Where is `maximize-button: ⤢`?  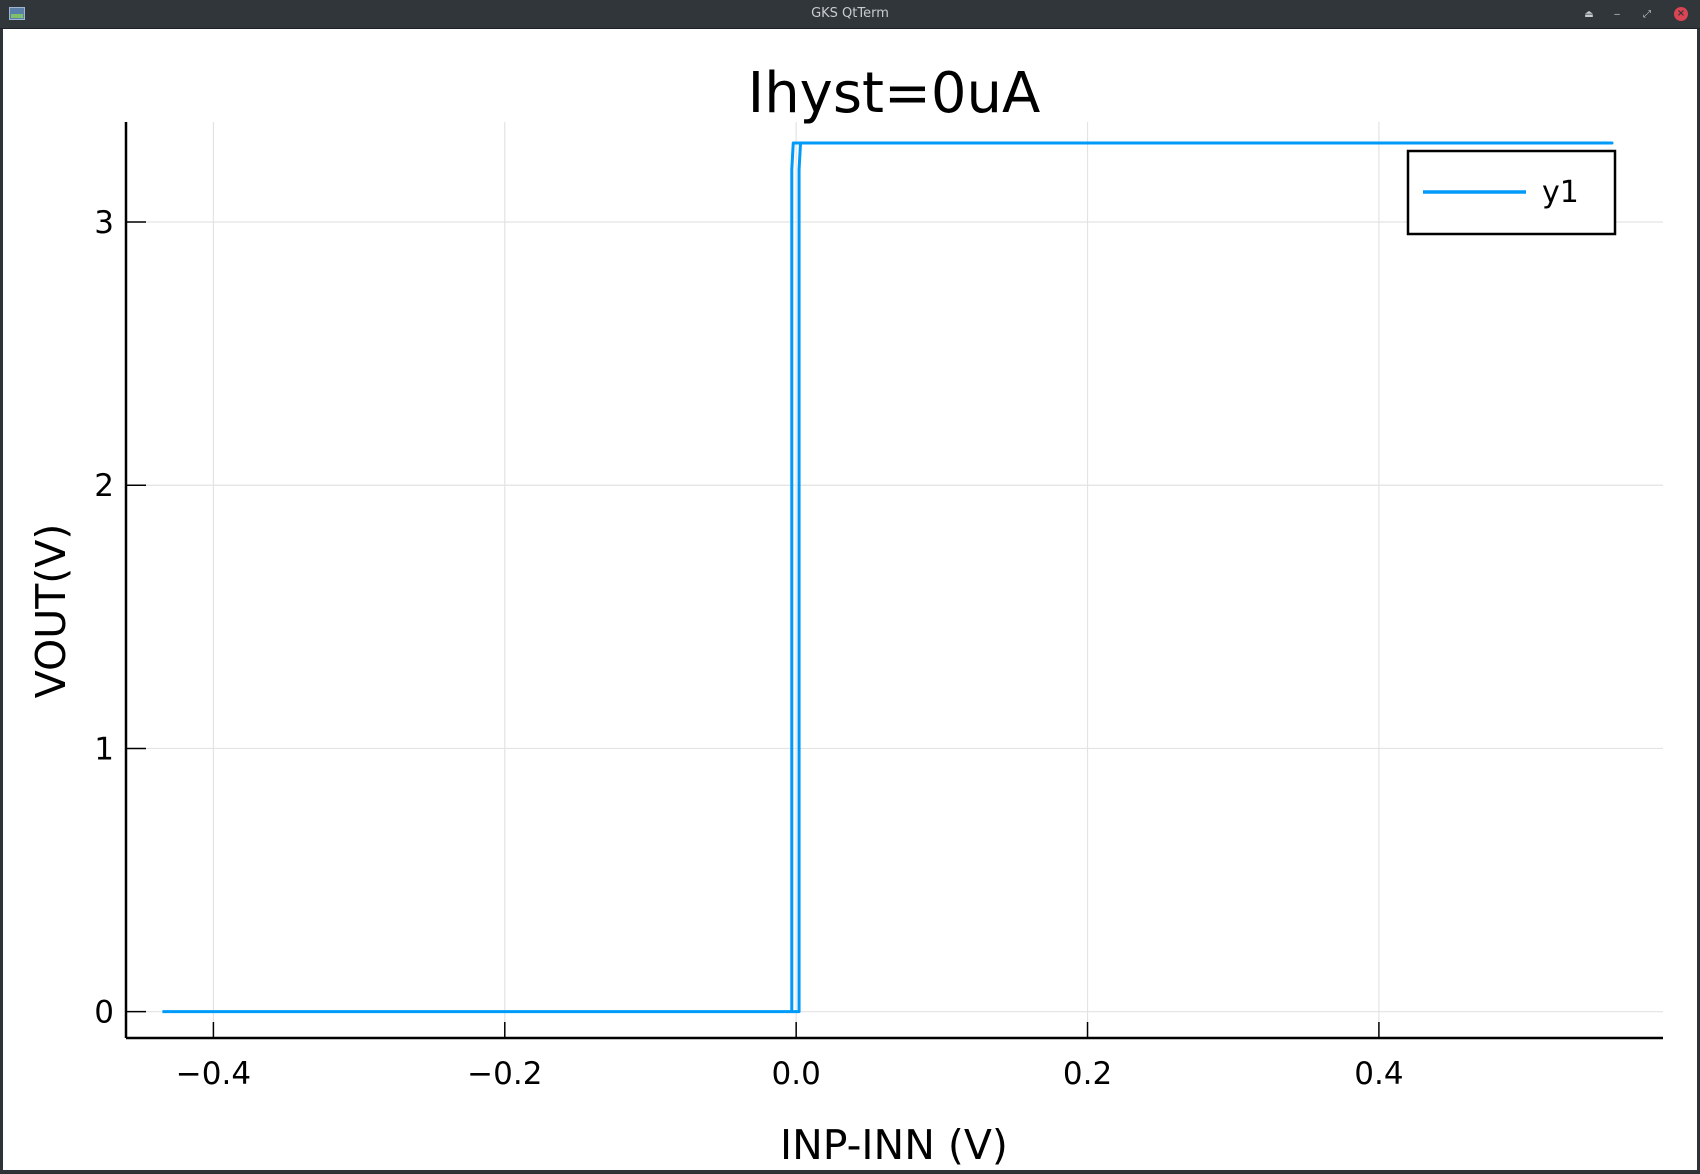
maximize-button: ⤢ is located at coordinates (1647, 14).